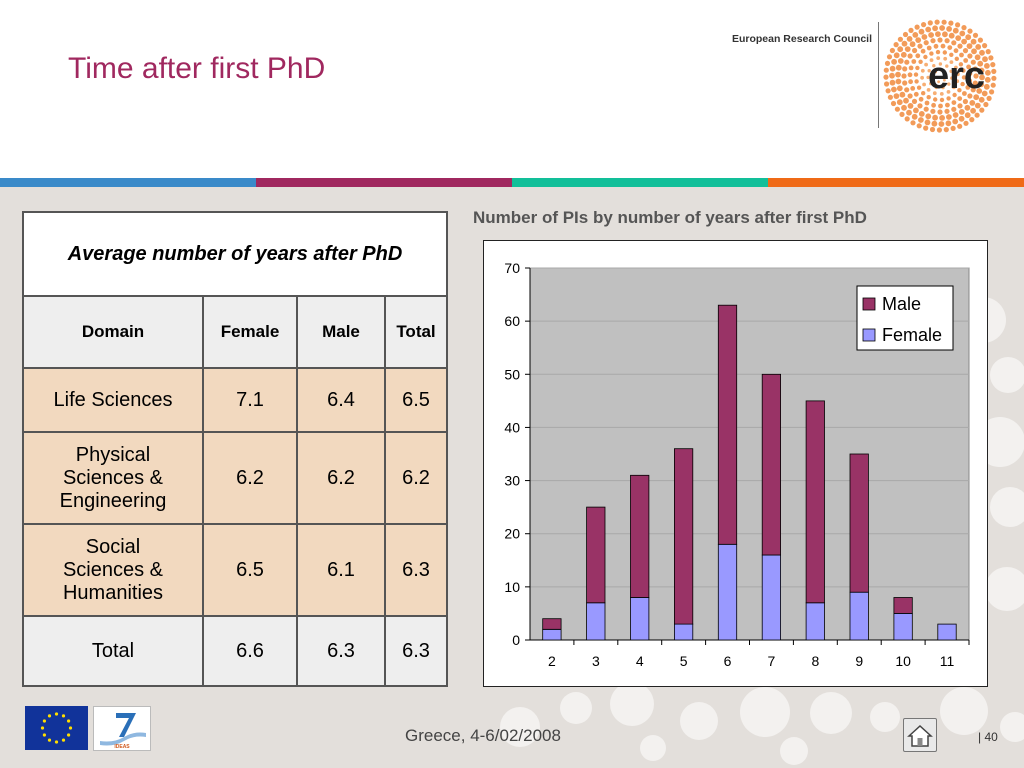  Describe the element at coordinates (123, 731) in the screenshot. I see `fp7-logo-icon: IDEAS` at that location.